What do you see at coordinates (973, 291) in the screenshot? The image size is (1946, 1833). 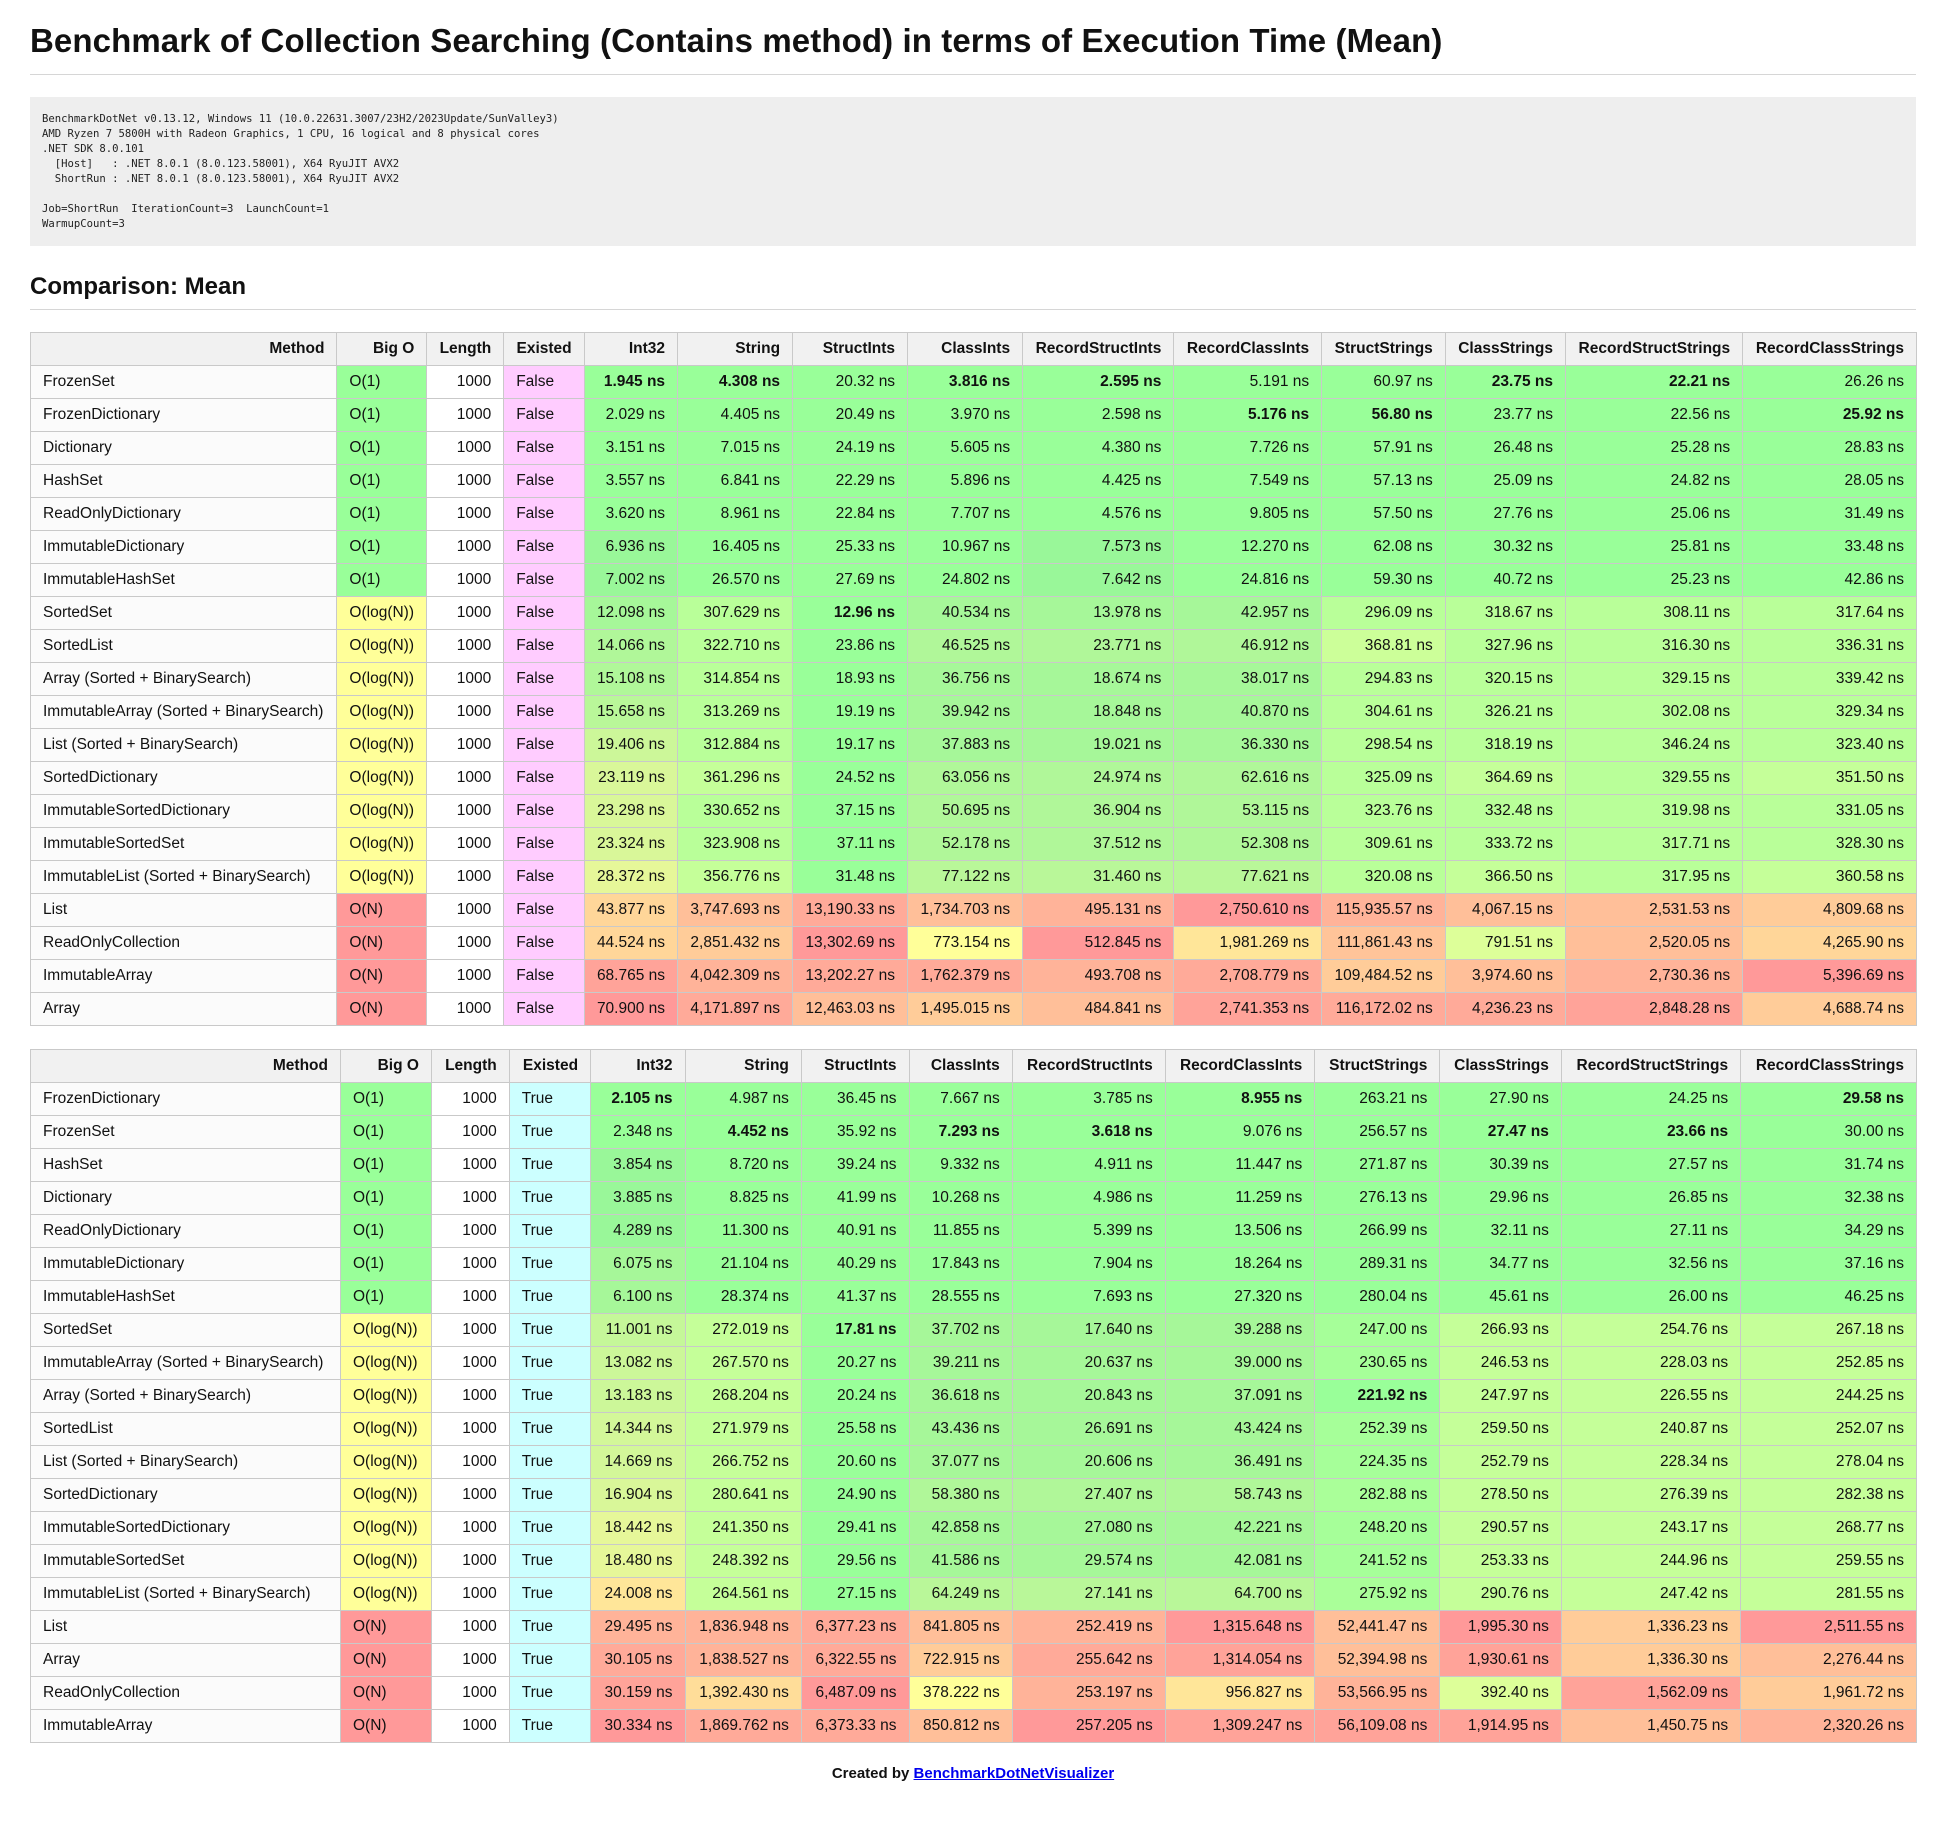 I see `section-title: Comparison: Mean` at bounding box center [973, 291].